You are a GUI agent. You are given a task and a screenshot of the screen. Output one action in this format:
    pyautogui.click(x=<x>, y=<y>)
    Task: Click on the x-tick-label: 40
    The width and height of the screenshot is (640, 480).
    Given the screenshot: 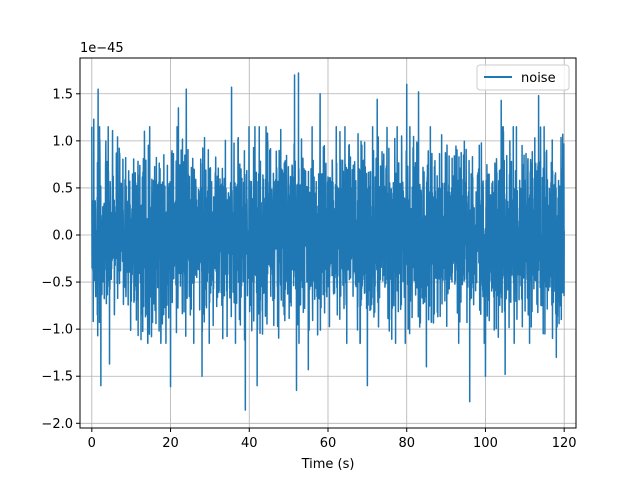 What is the action you would take?
    pyautogui.click(x=249, y=443)
    